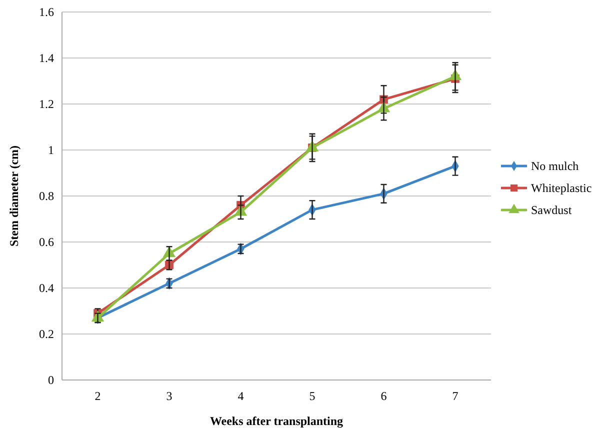  I want to click on y-tick-label: 0.4, so click(46, 288).